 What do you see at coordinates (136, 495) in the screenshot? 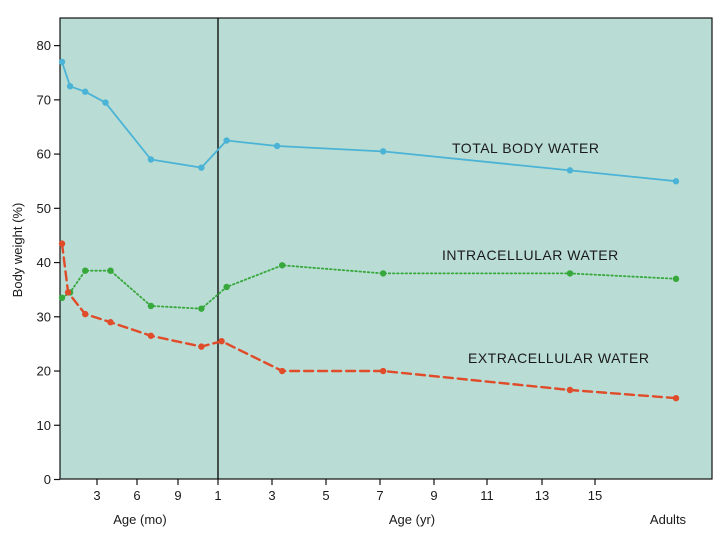
I see `x-tick-label: 6` at bounding box center [136, 495].